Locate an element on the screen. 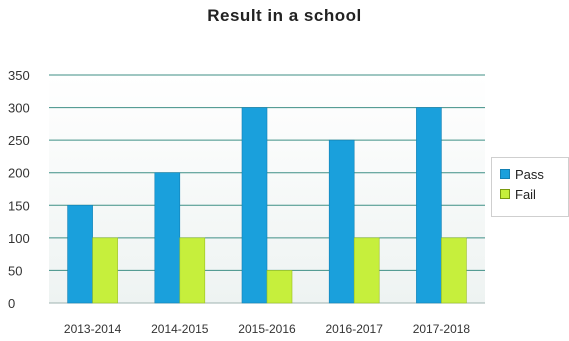 This screenshot has height=341, width=569. y-tick-label: 50 is located at coordinates (15, 270).